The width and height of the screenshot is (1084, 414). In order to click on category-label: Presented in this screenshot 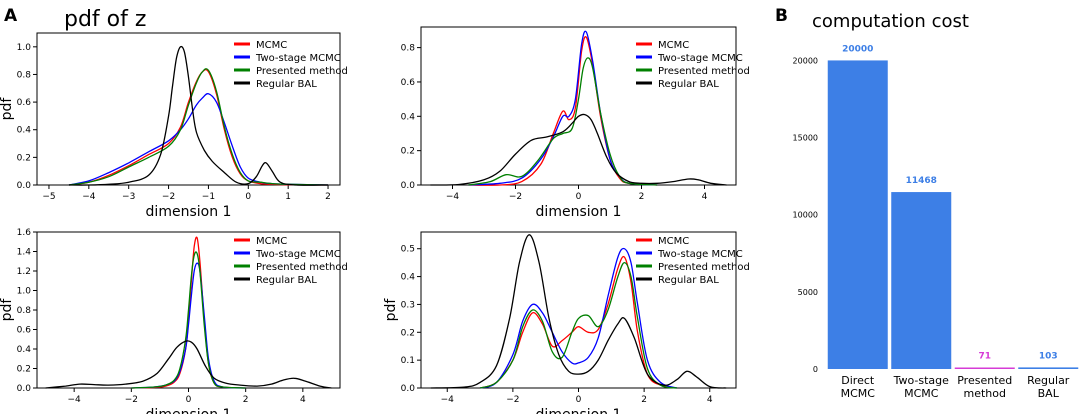, I will do `click(984, 380)`.